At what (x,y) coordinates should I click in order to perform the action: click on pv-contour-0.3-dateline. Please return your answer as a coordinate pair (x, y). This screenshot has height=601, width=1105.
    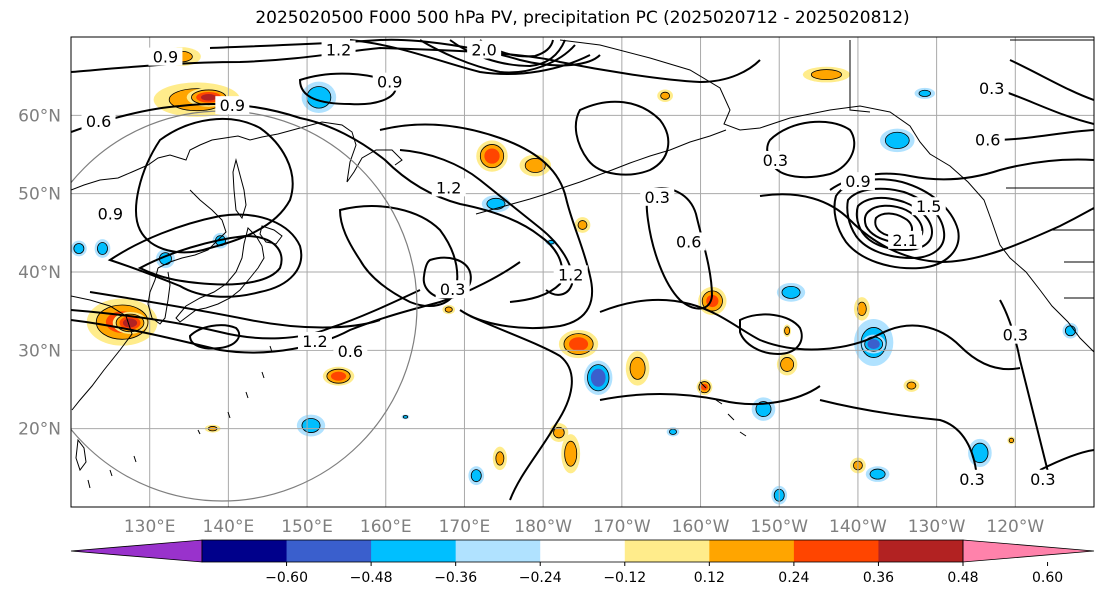
    Looking at the image, I should click on (521, 408).